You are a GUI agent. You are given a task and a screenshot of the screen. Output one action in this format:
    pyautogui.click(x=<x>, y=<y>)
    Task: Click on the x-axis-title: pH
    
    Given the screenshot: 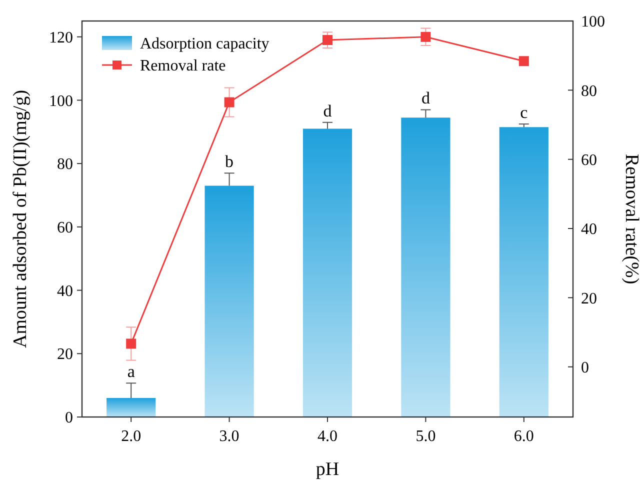 What is the action you would take?
    pyautogui.click(x=328, y=469)
    